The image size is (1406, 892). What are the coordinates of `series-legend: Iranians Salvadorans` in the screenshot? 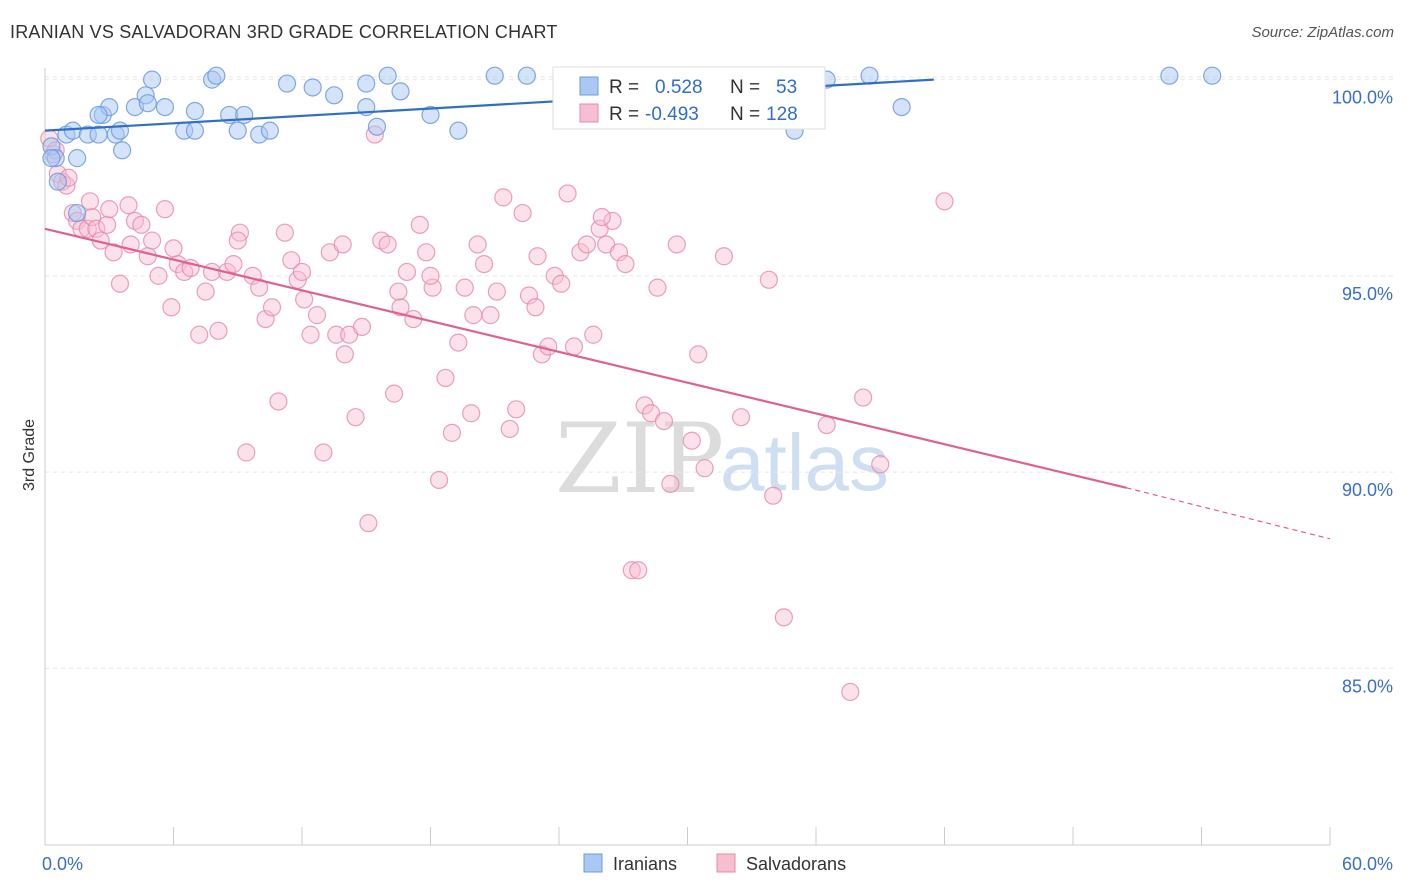 It's located at (714, 863).